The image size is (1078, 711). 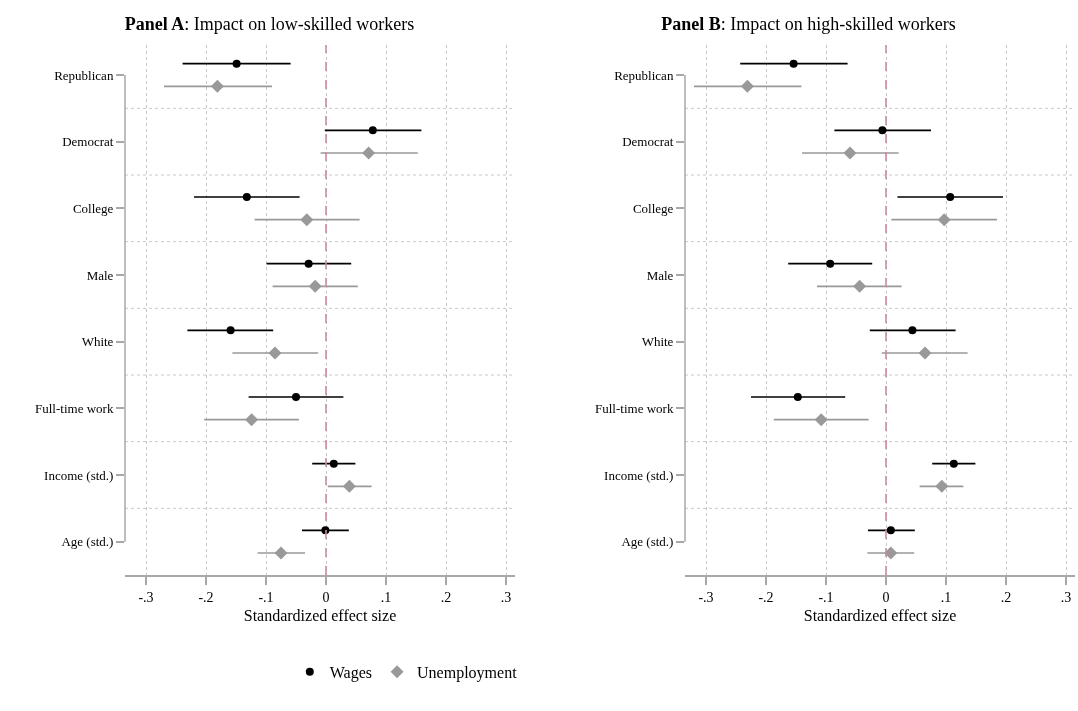 What do you see at coordinates (808, 24) in the screenshot?
I see `chart-title: Panel B: Impact on high-skilled workers` at bounding box center [808, 24].